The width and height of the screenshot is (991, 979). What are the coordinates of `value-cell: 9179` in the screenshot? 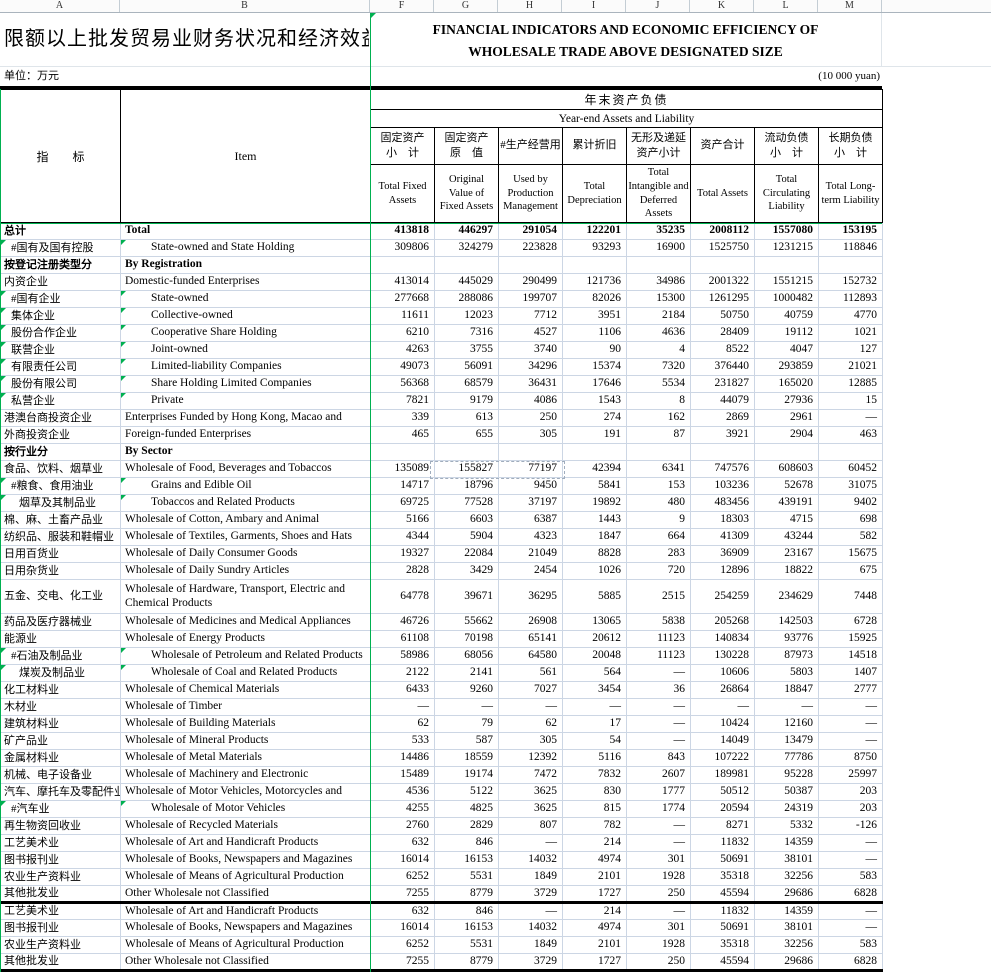 It's located at (466, 401).